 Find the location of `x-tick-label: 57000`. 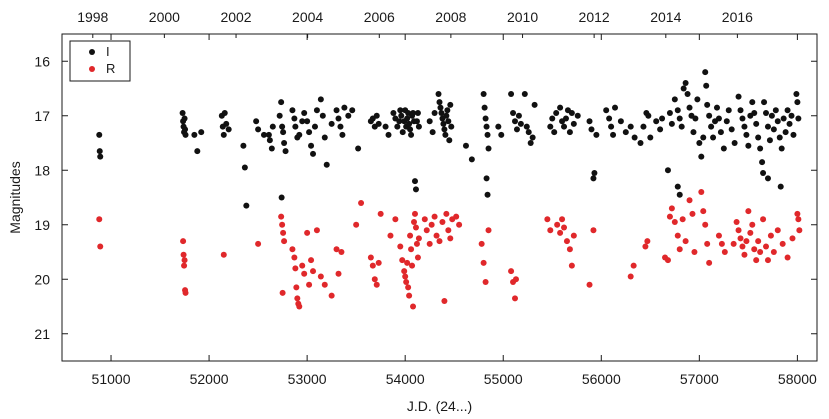

x-tick-label: 57000 is located at coordinates (699, 379).